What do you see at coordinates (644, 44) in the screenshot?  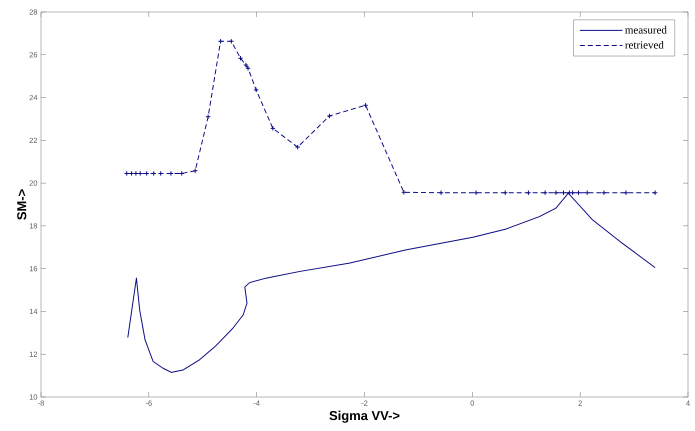 I see `legend-label: retrieved` at bounding box center [644, 44].